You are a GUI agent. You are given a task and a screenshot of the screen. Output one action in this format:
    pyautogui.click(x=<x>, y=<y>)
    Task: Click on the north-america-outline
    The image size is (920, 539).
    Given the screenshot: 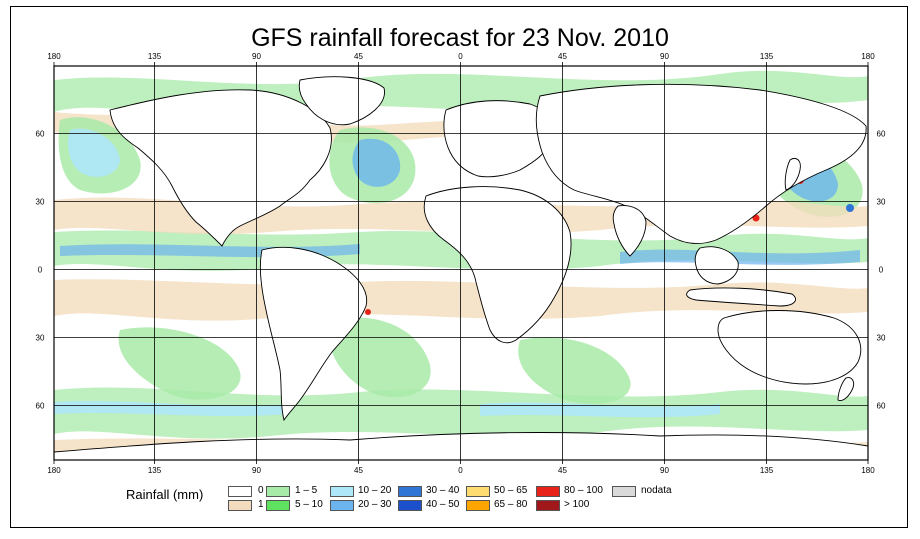 What is the action you would take?
    pyautogui.click(x=220, y=168)
    